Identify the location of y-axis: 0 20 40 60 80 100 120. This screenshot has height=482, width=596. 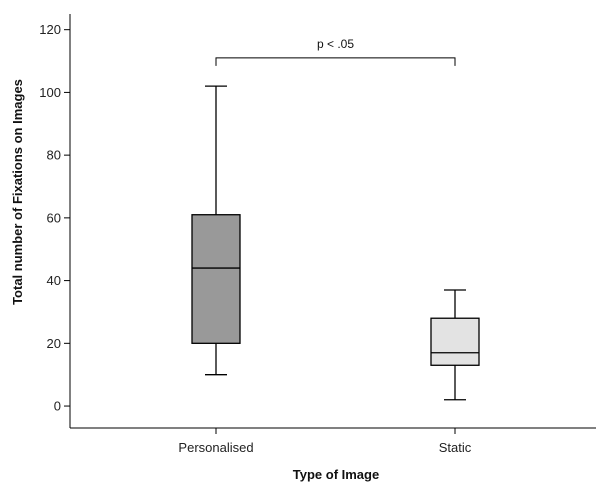
(55, 221).